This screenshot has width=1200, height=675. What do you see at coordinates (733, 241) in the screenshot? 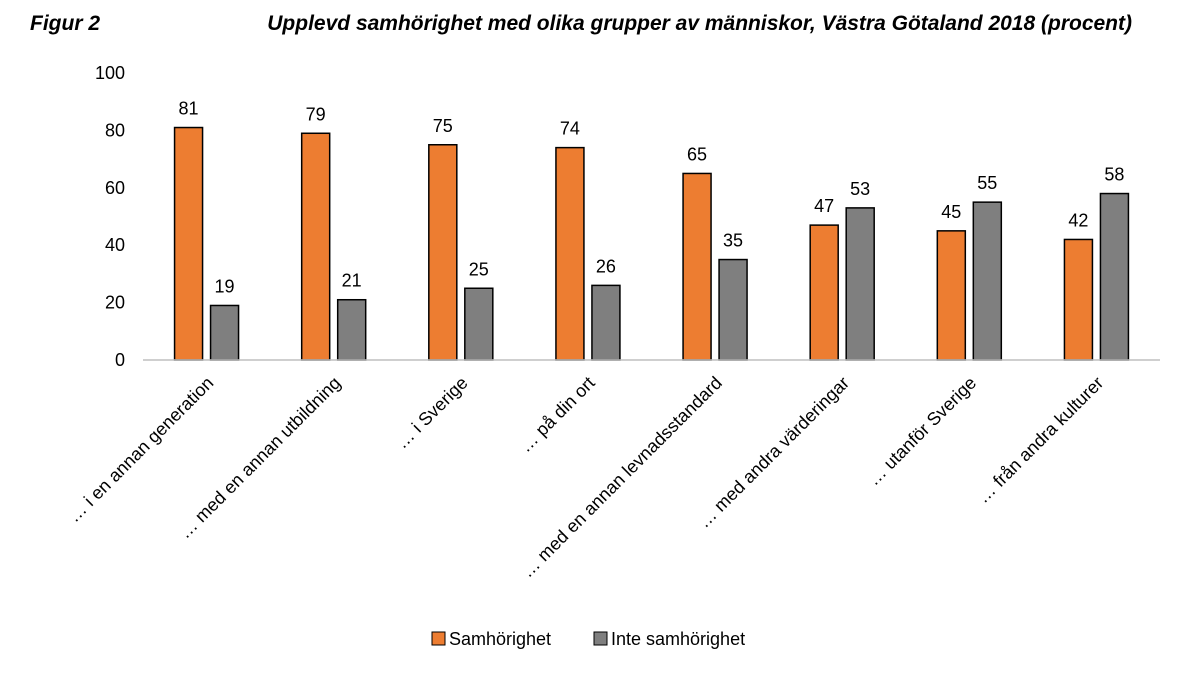
I see `data-label: 35` at bounding box center [733, 241].